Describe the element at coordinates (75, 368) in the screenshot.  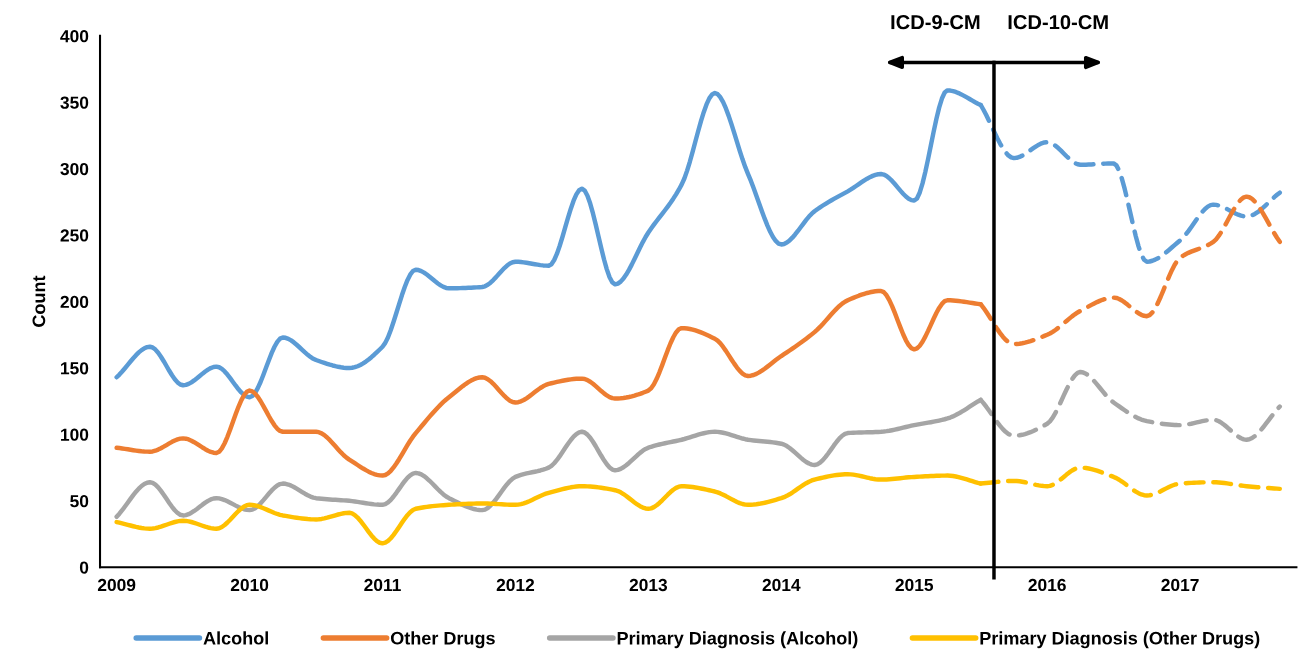
I see `y-tick-label: 150` at that location.